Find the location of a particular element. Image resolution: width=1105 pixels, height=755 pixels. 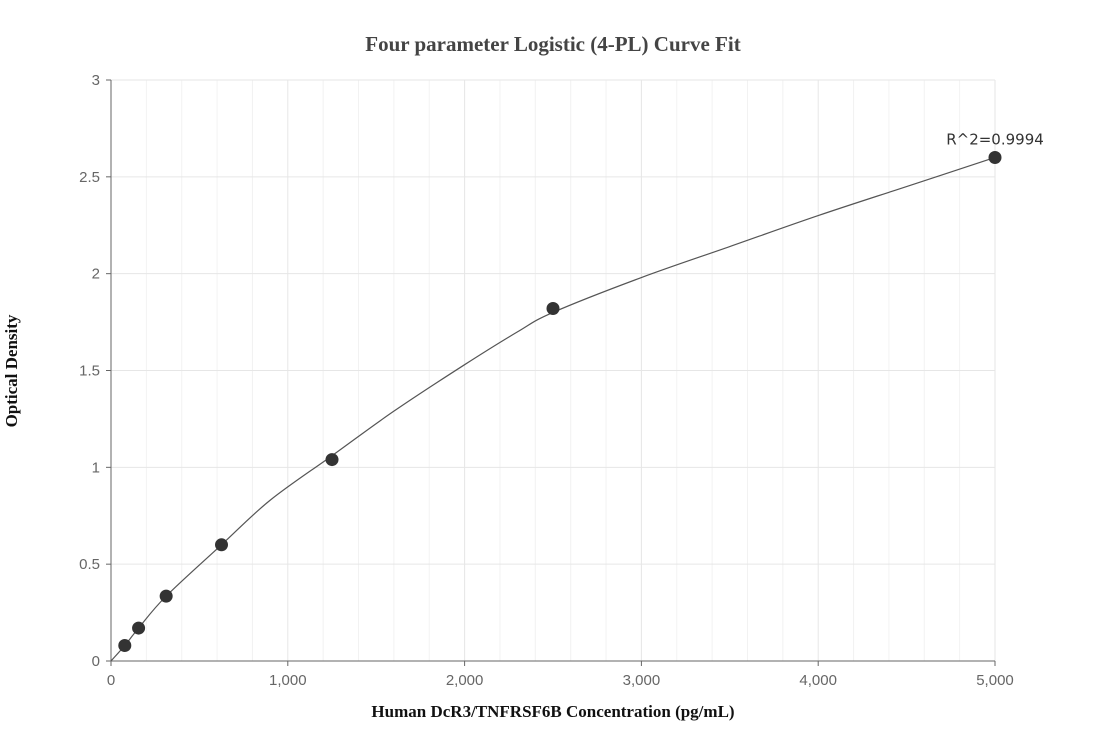

x-tick-label: 1,000 is located at coordinates (288, 680).